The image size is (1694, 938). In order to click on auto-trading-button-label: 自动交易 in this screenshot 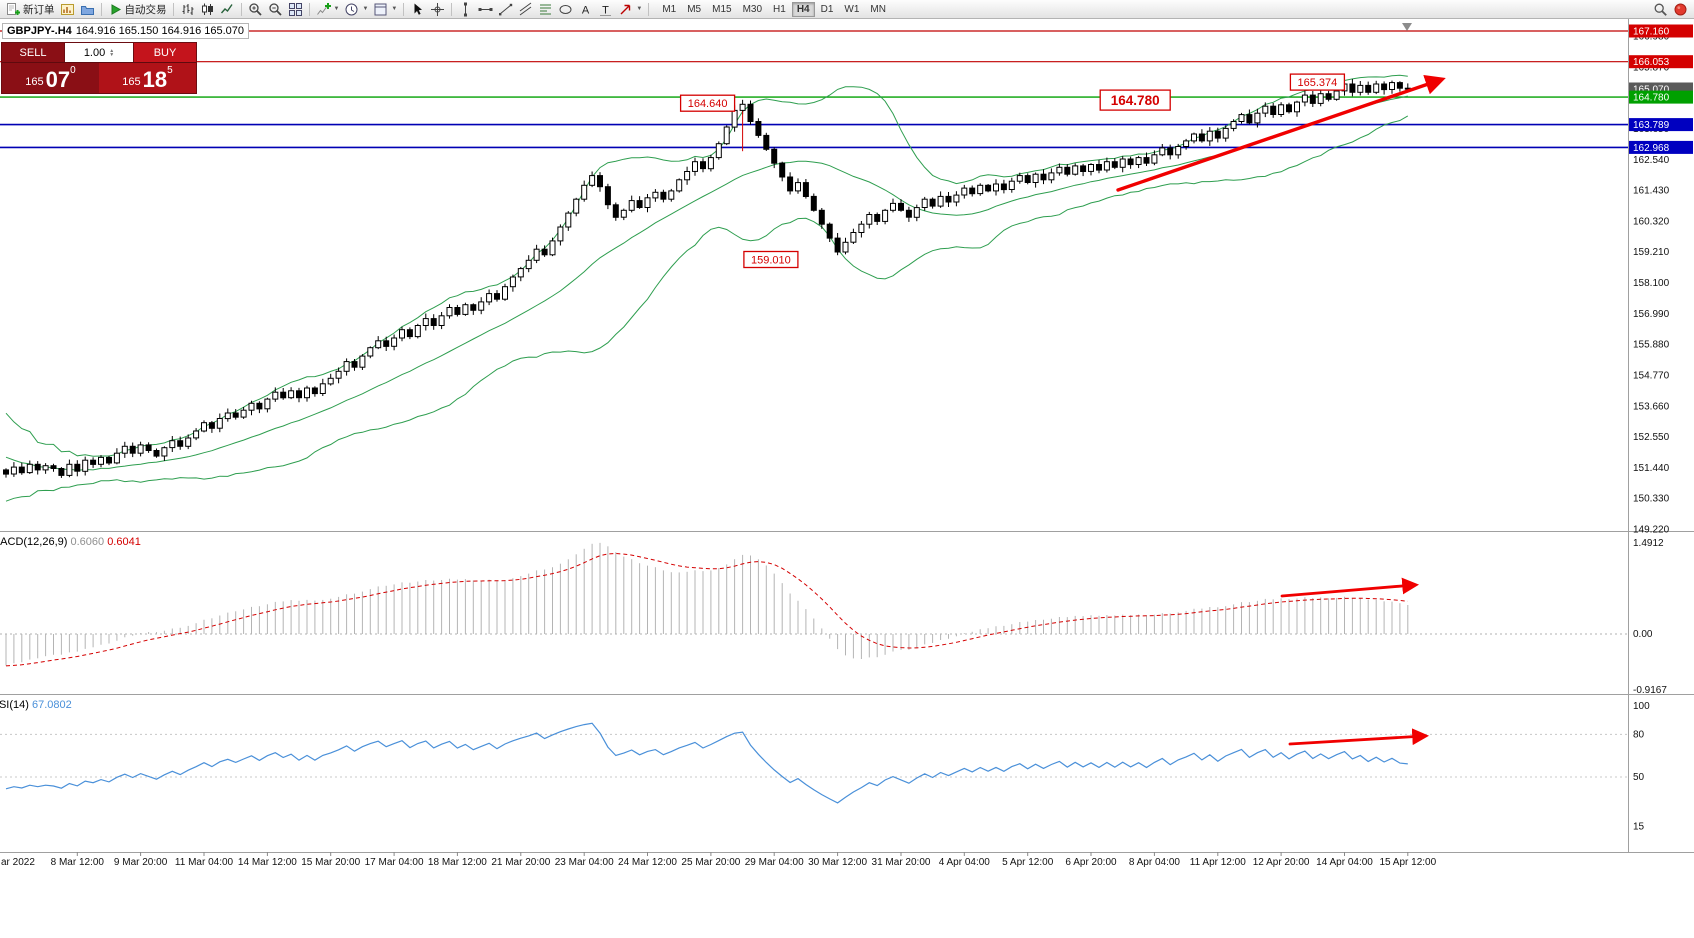, I will do `click(145, 9)`.